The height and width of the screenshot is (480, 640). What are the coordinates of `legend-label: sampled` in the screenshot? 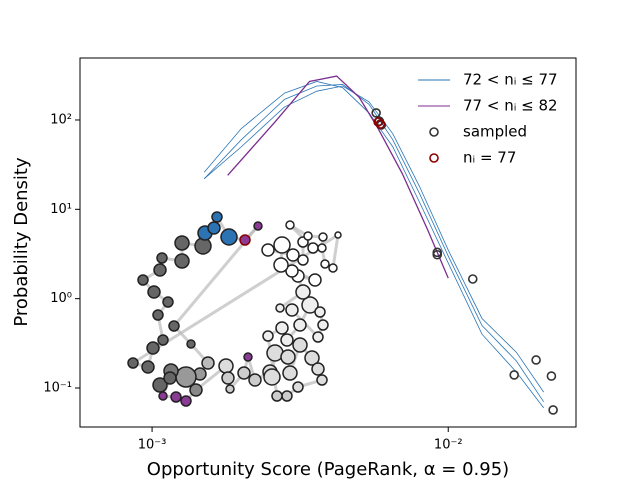 It's located at (495, 132).